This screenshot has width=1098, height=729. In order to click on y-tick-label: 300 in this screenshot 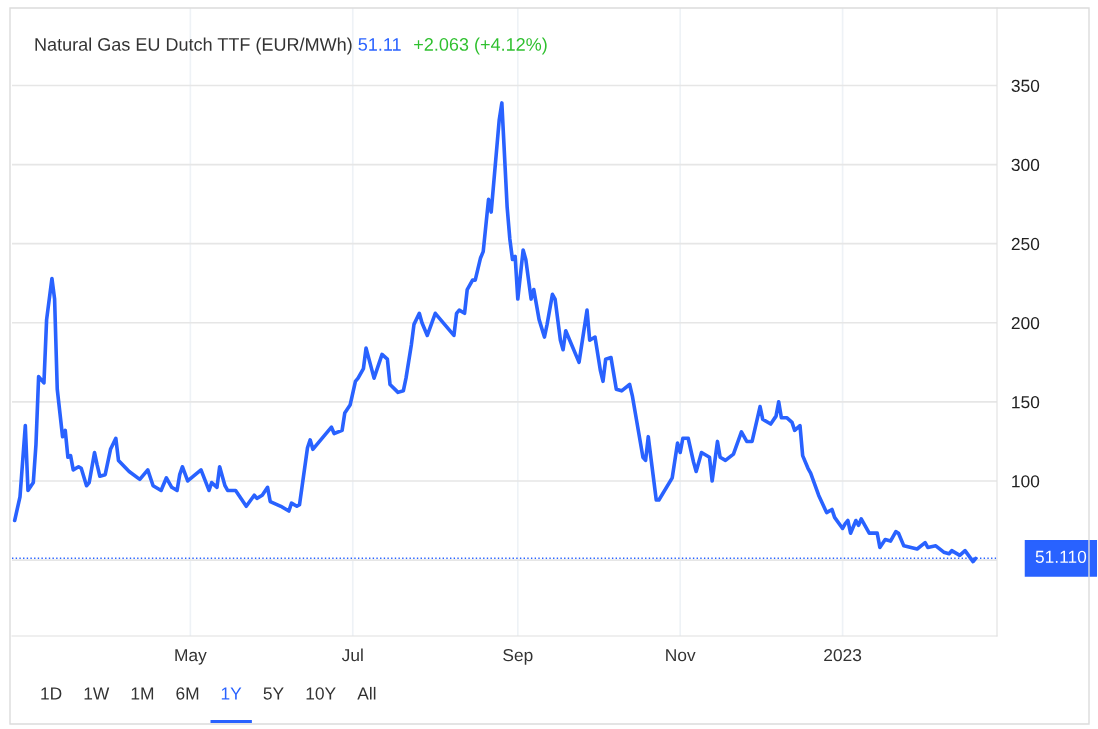, I will do `click(1025, 165)`.